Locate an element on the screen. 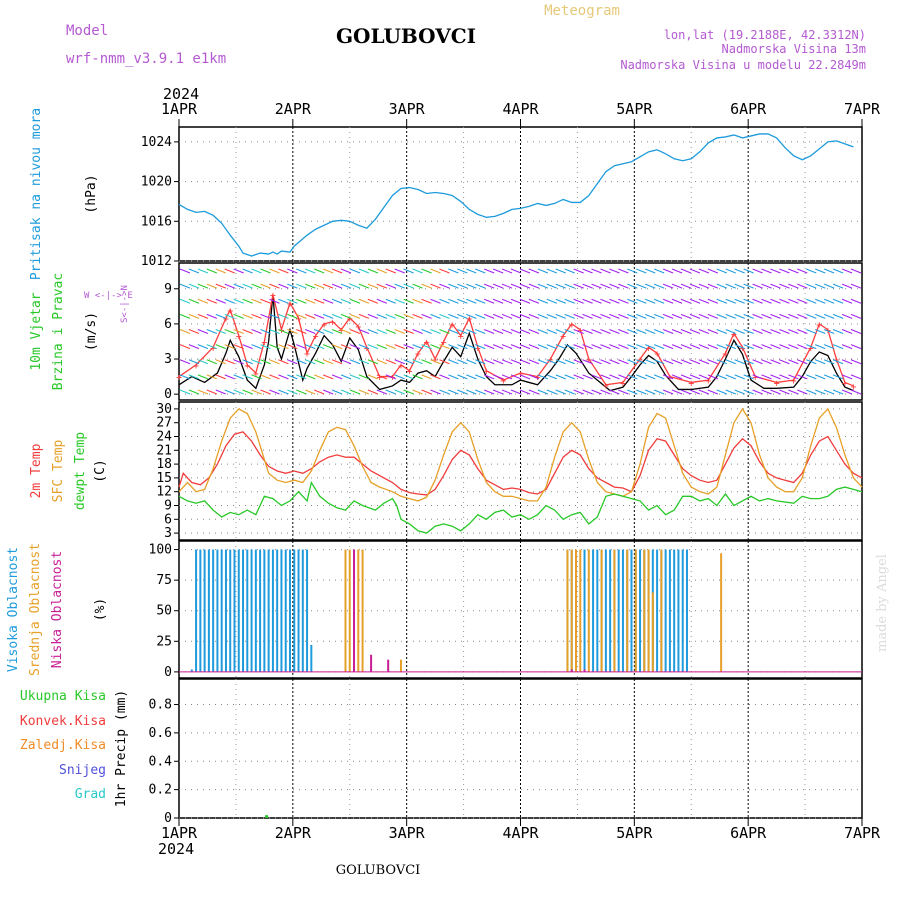  x-tick-label-bottom: 4APR is located at coordinates (520, 833).